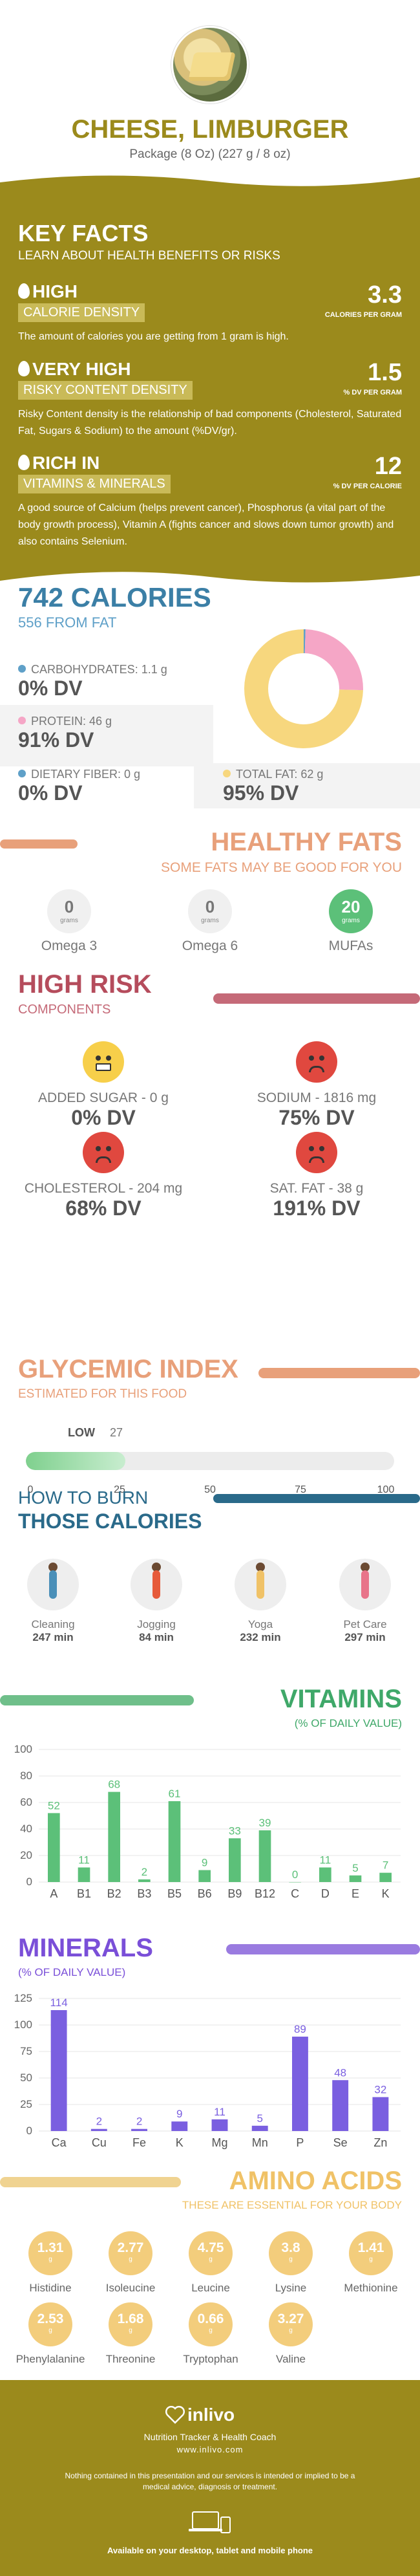 The height and width of the screenshot is (2576, 420). I want to click on activity-yoga: Yoga 232 min, so click(261, 1602).